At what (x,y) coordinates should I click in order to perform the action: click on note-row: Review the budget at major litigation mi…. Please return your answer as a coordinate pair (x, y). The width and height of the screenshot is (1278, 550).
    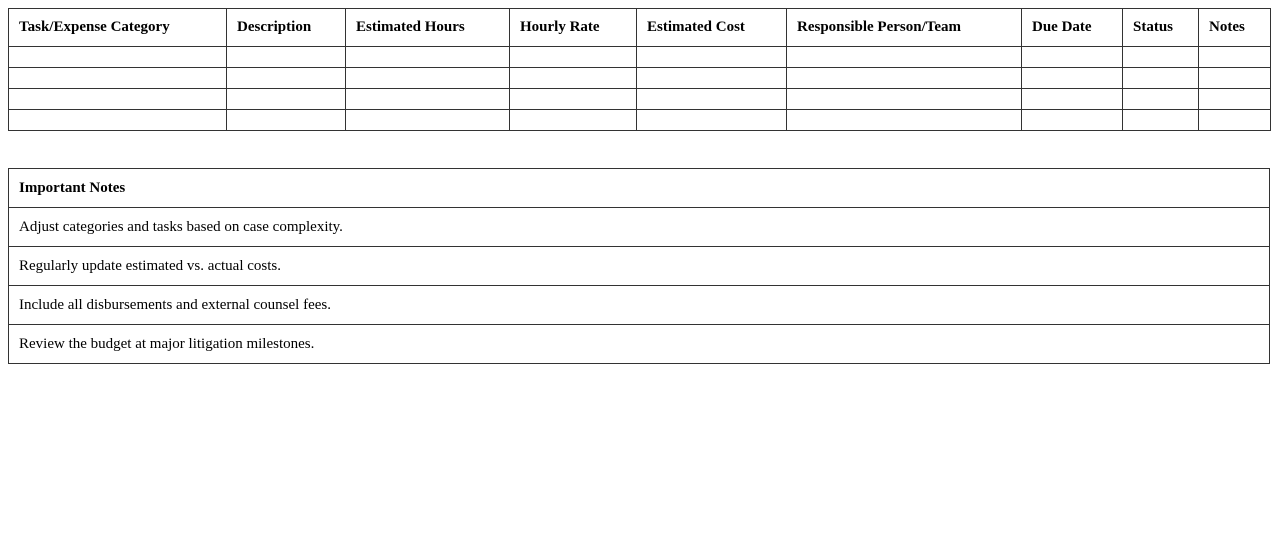
    Looking at the image, I should click on (639, 344).